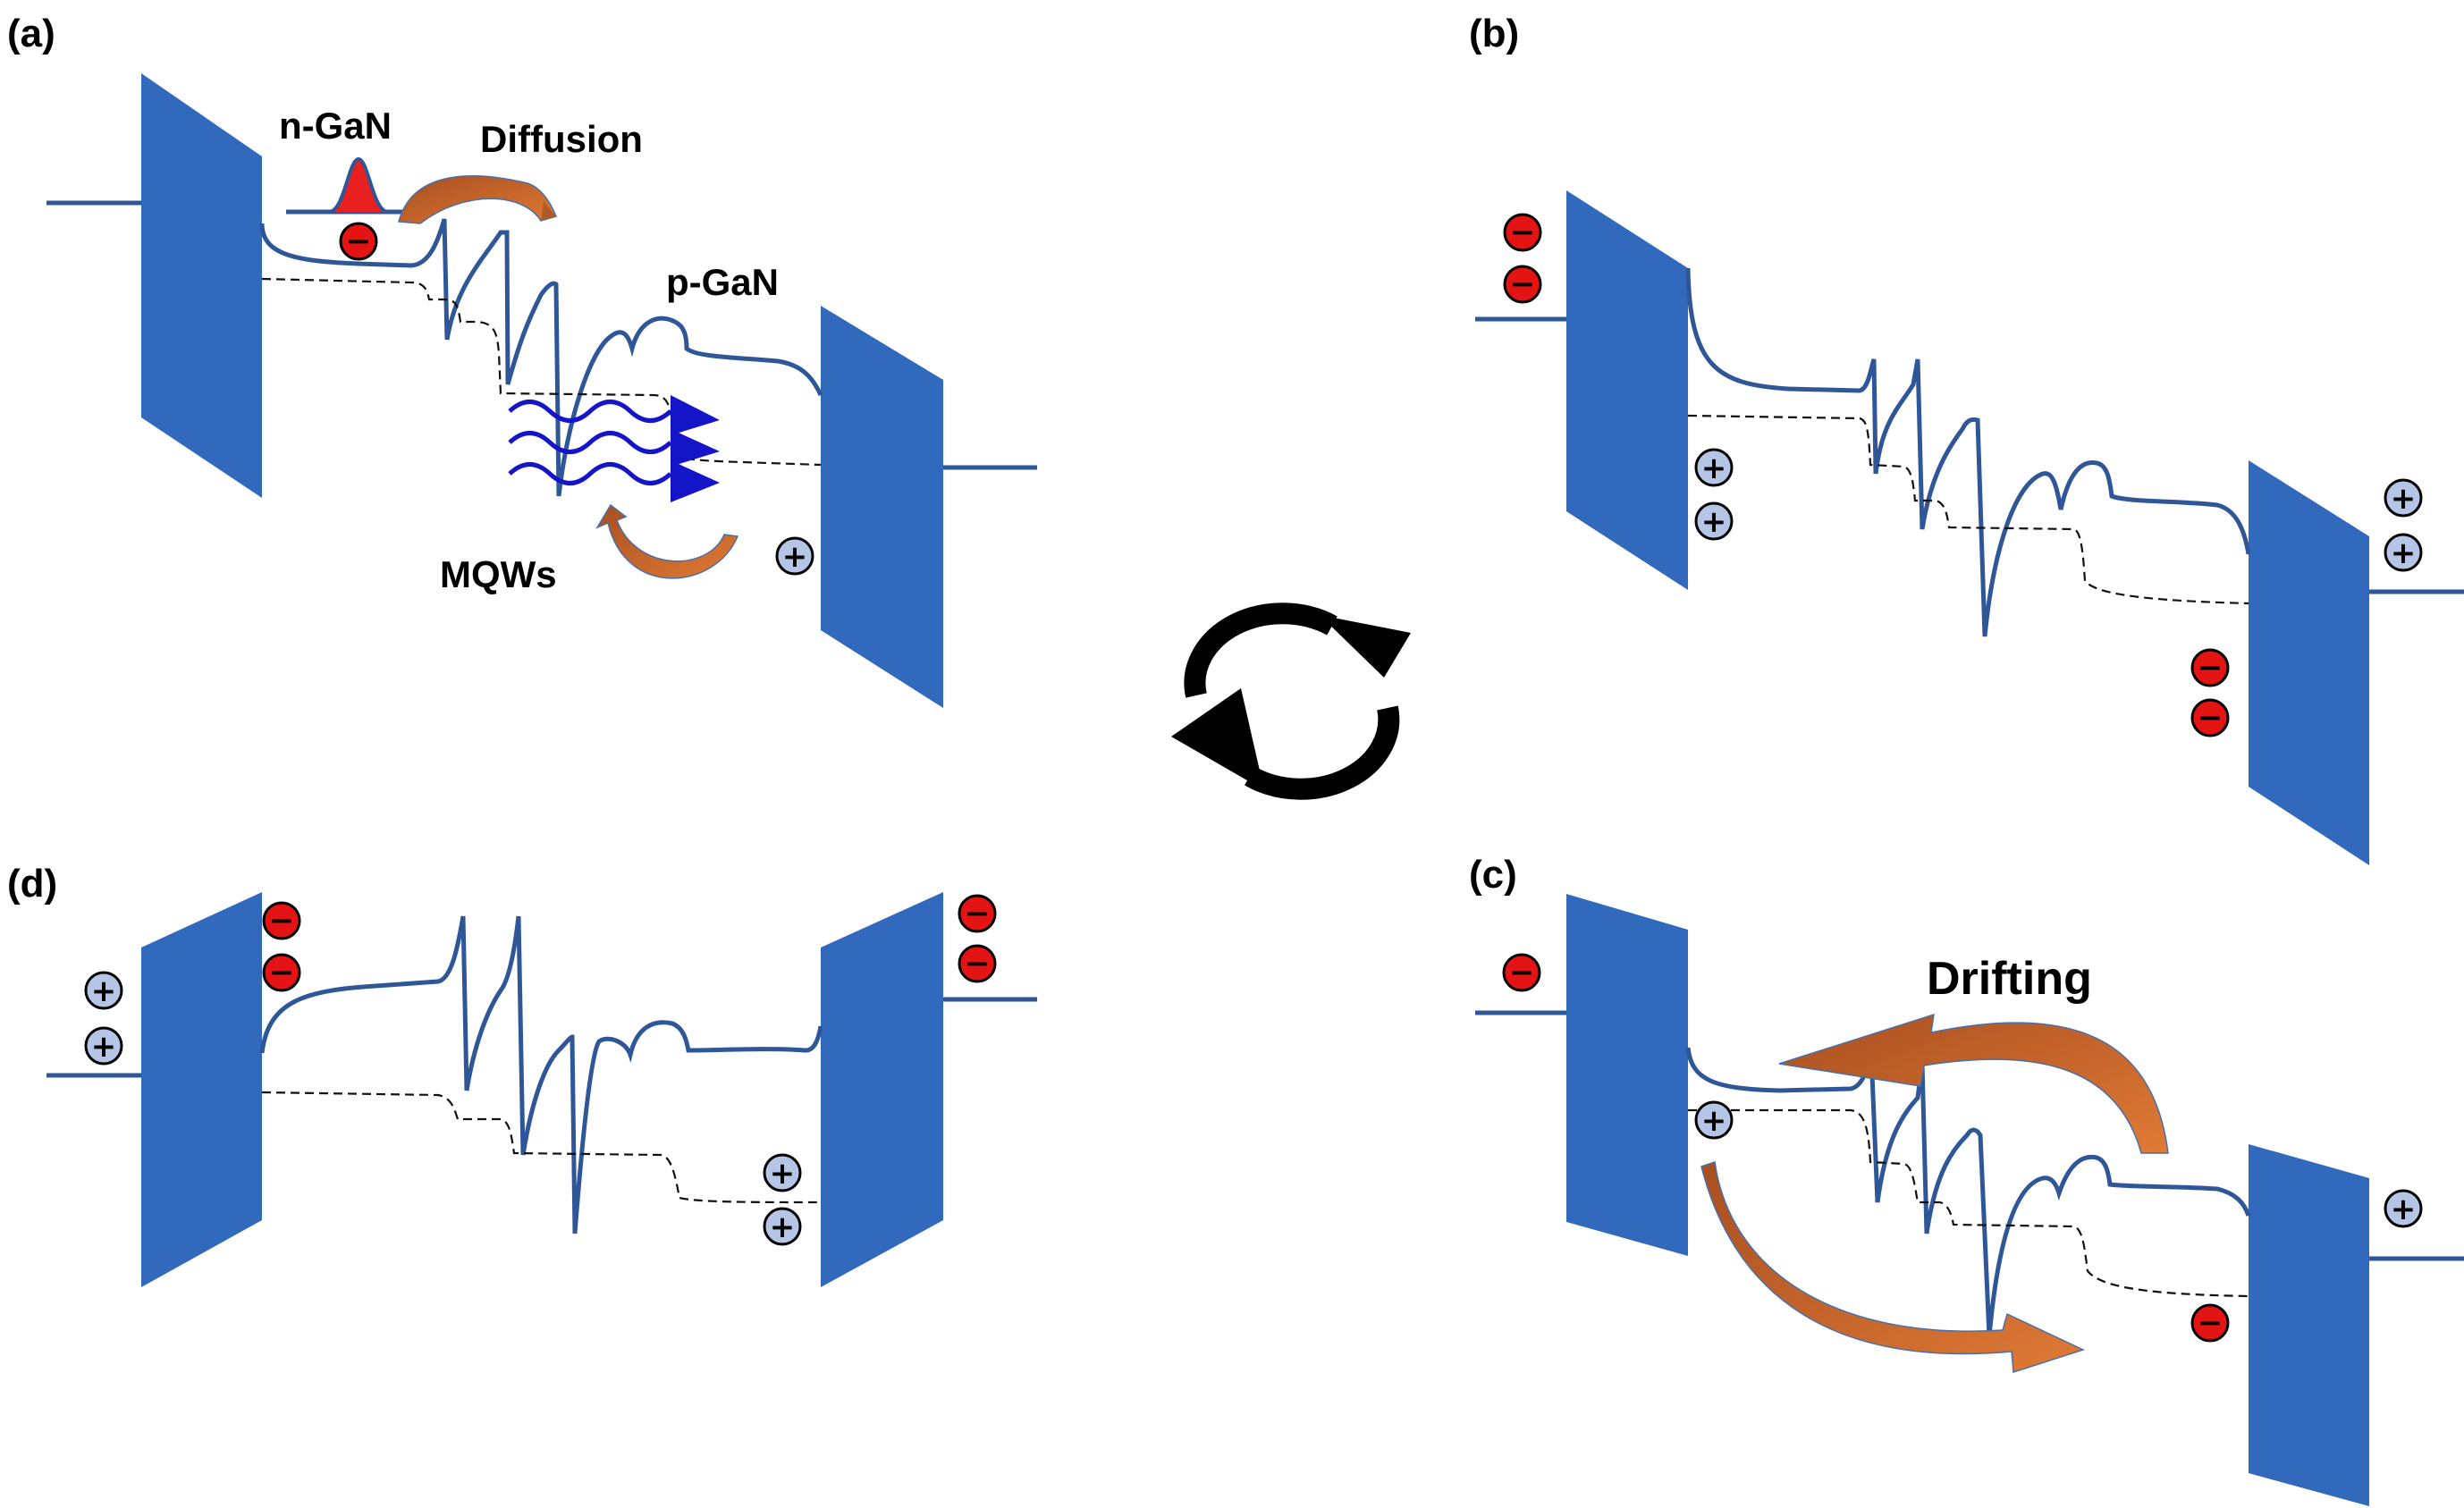  Describe the element at coordinates (358, 185) in the screenshot. I see `gaussian-distribution-icon` at that location.